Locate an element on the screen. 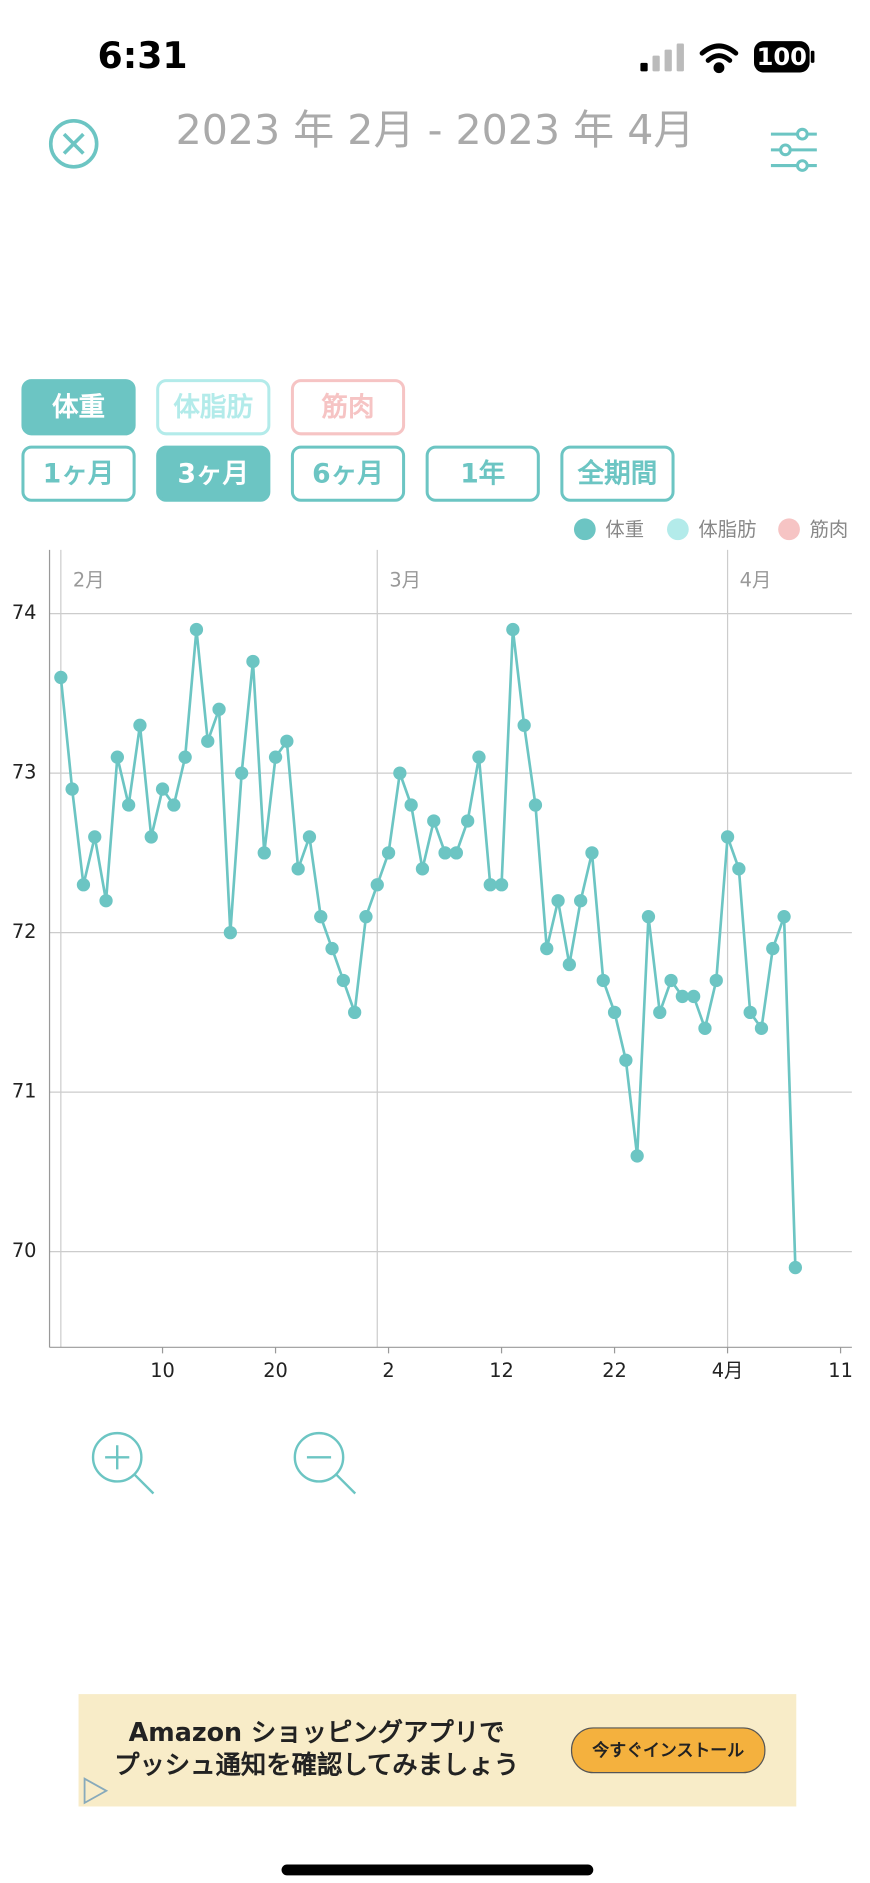 Image resolution: width=870 pixels, height=1883 pixels. ad-line2: プッシュ通知を確認してみましょう is located at coordinates (316, 1765).